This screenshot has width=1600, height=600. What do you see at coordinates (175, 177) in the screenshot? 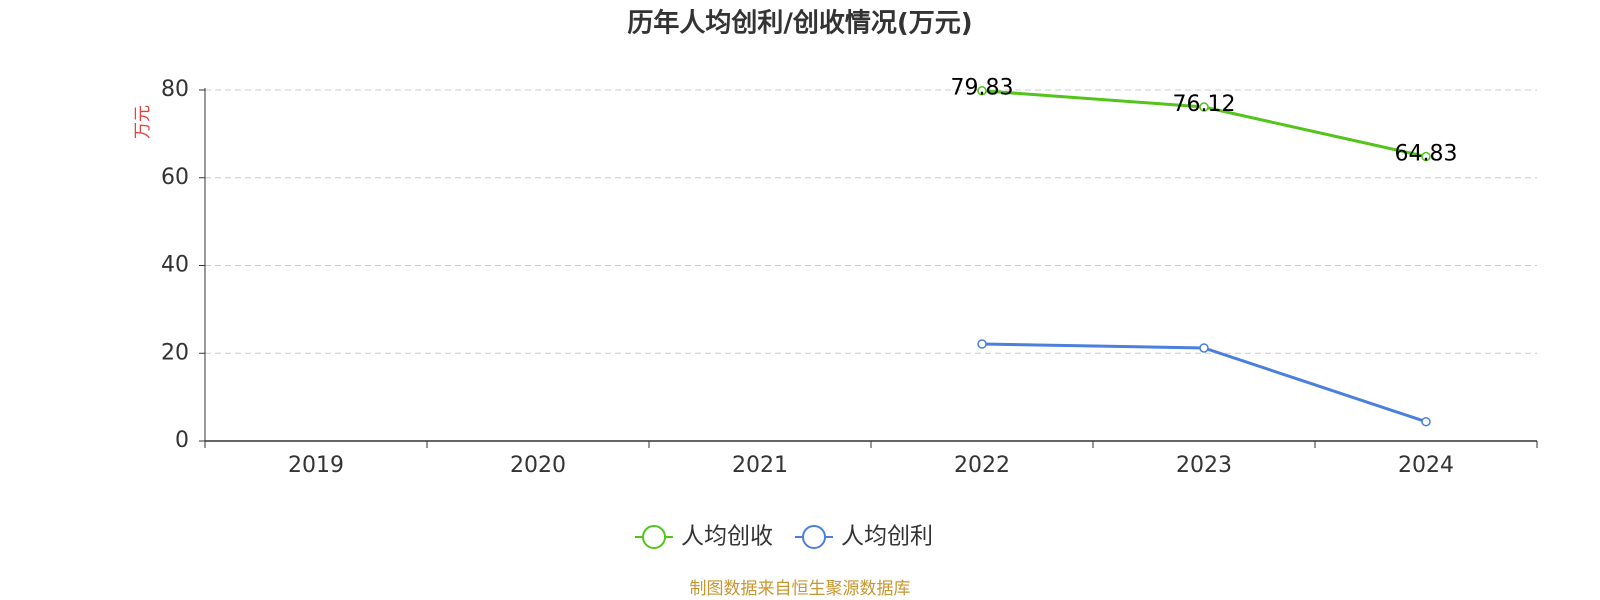
I see `y-tick-label: 60` at bounding box center [175, 177].